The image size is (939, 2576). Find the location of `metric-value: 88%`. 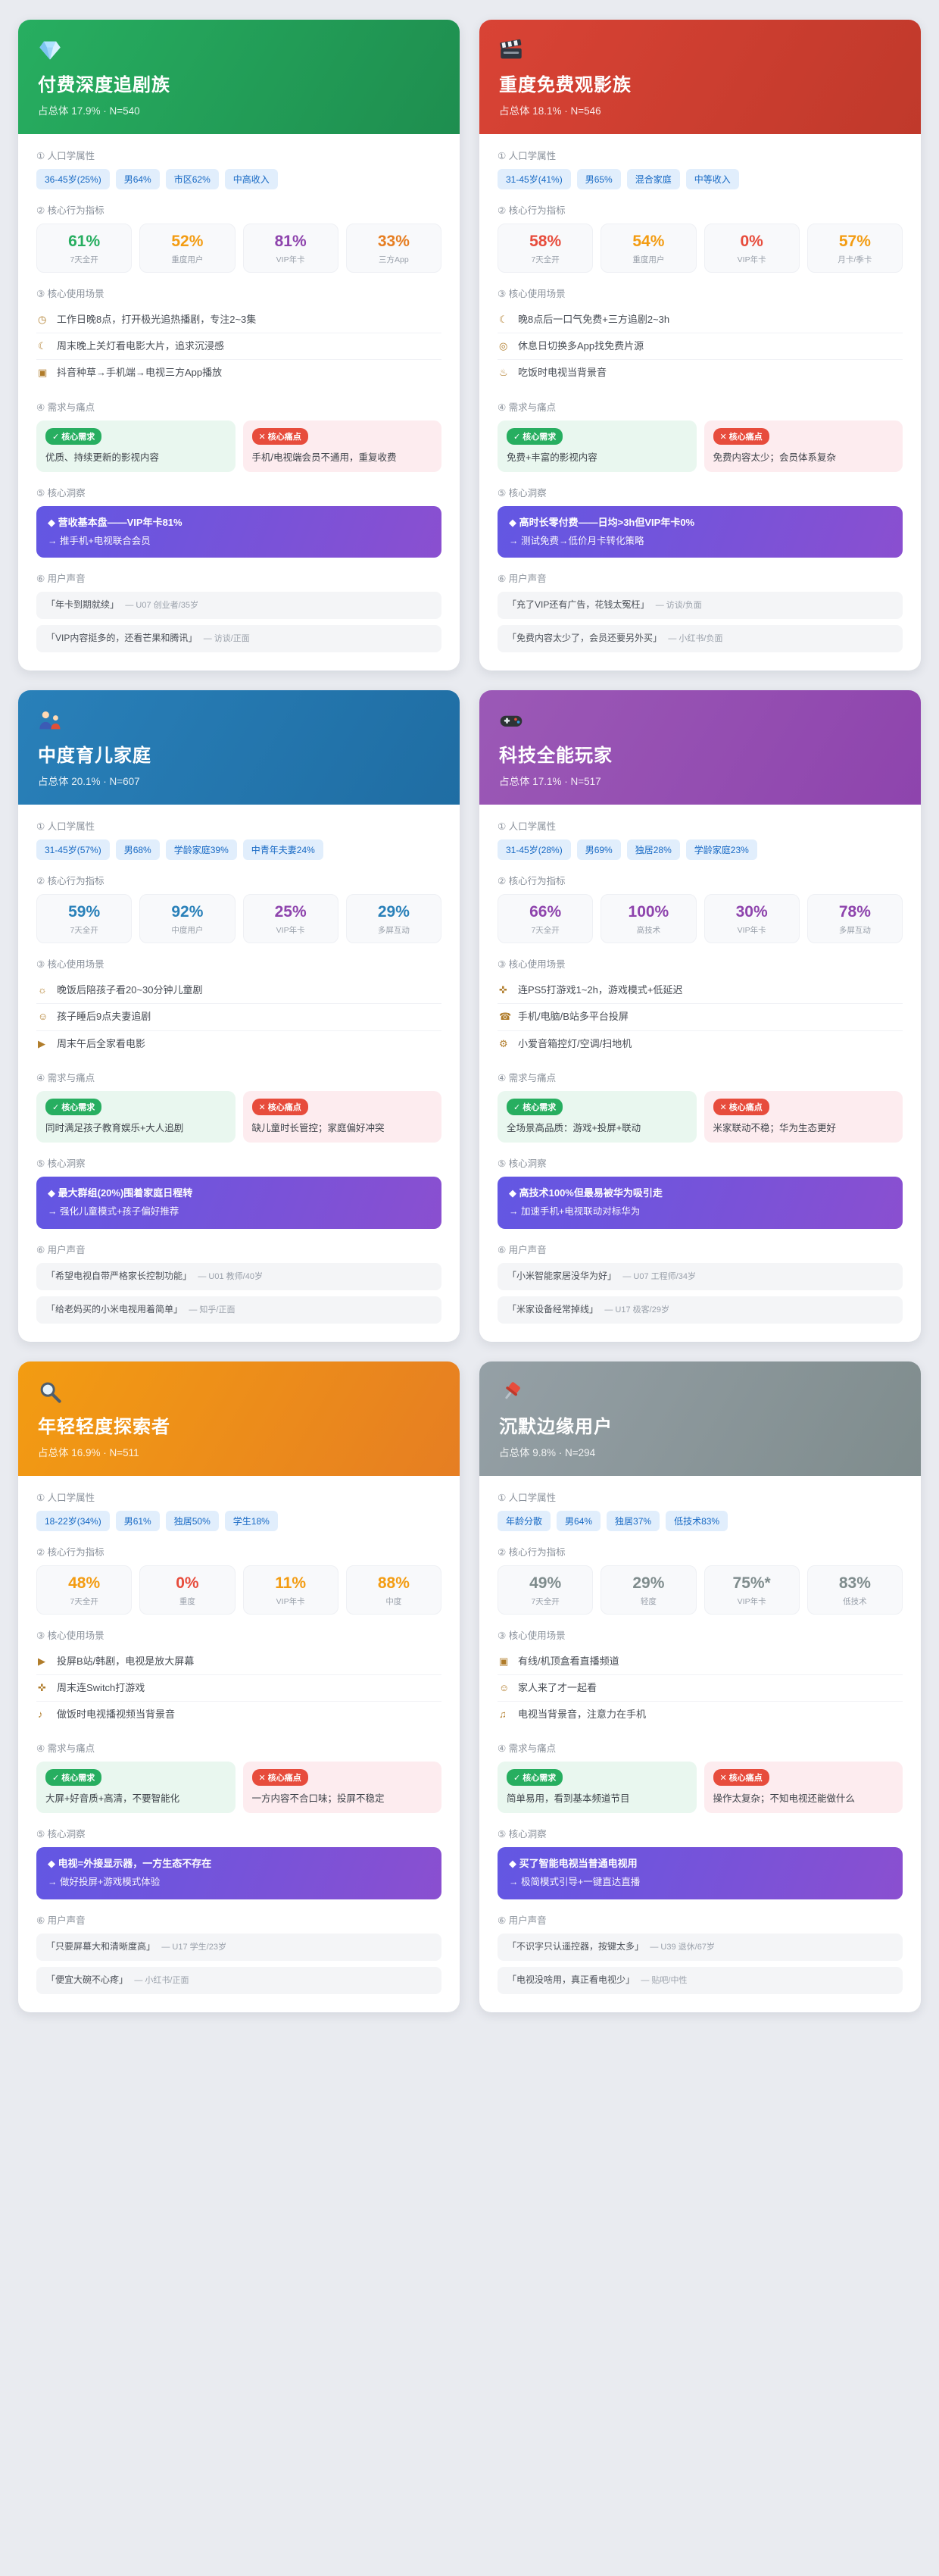

metric-value: 88% is located at coordinates (393, 1583).